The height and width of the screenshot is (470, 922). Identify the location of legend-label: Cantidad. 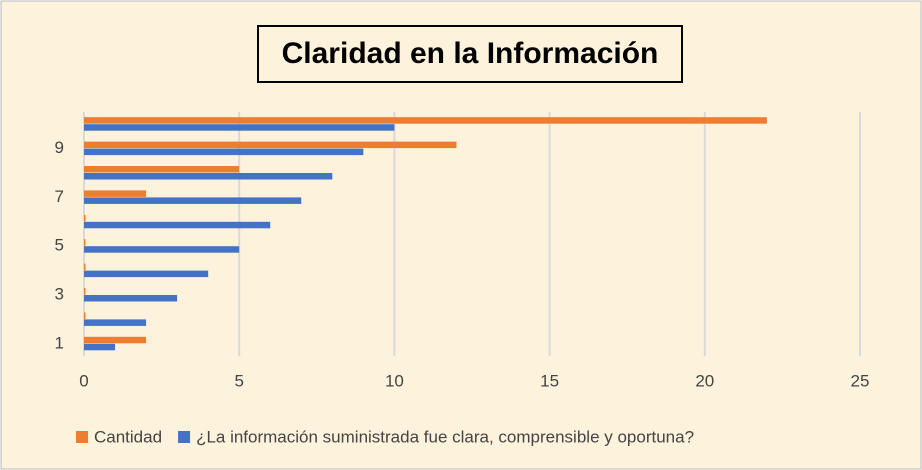
(128, 436).